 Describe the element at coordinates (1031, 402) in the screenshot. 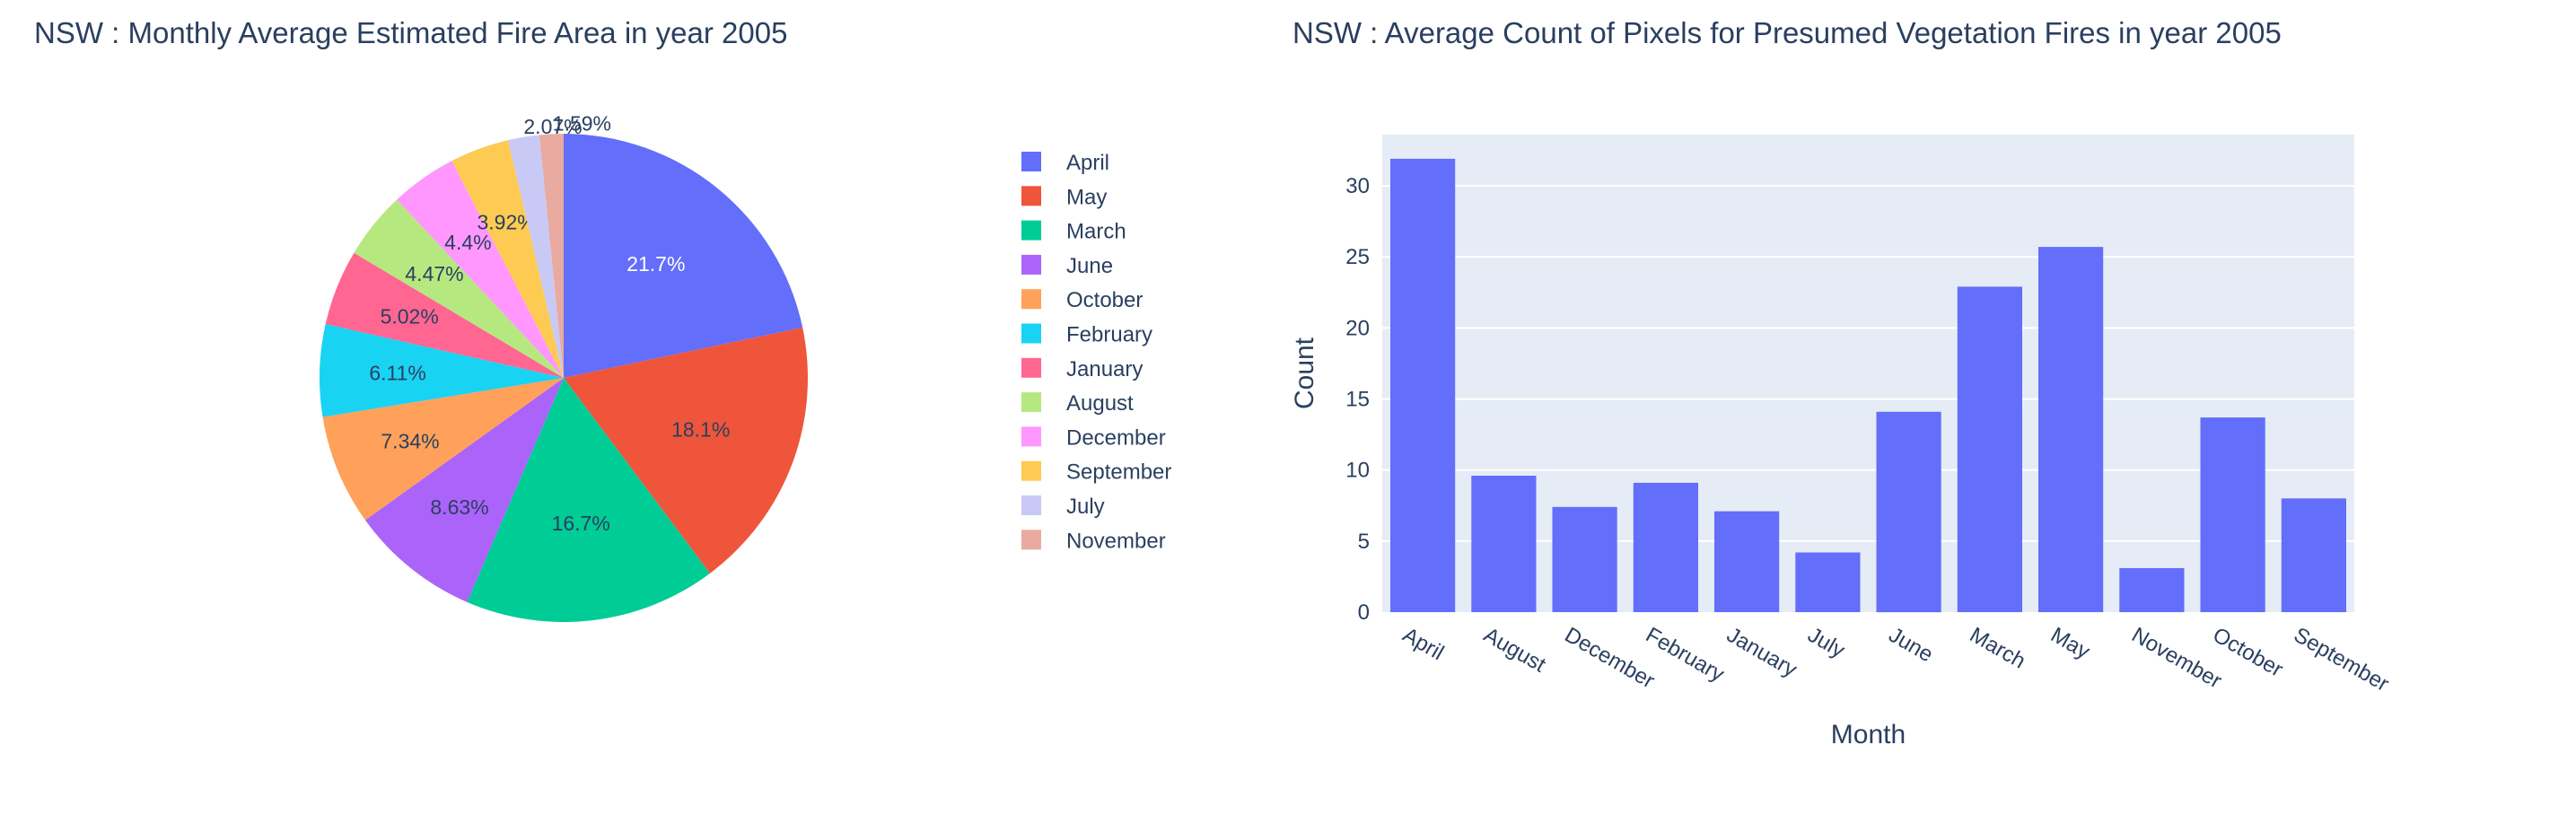

I see `legend-swatch-august` at that location.